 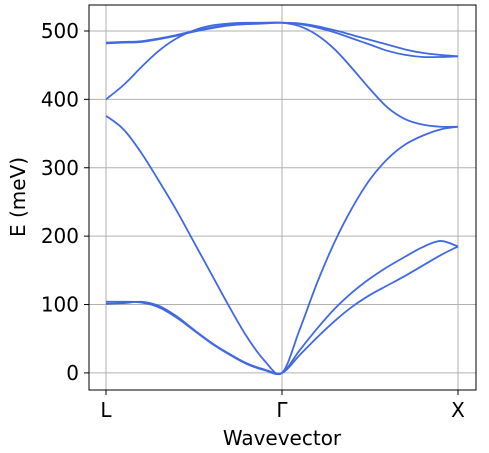 What do you see at coordinates (60, 168) in the screenshot?
I see `y-tick-label: 300` at bounding box center [60, 168].